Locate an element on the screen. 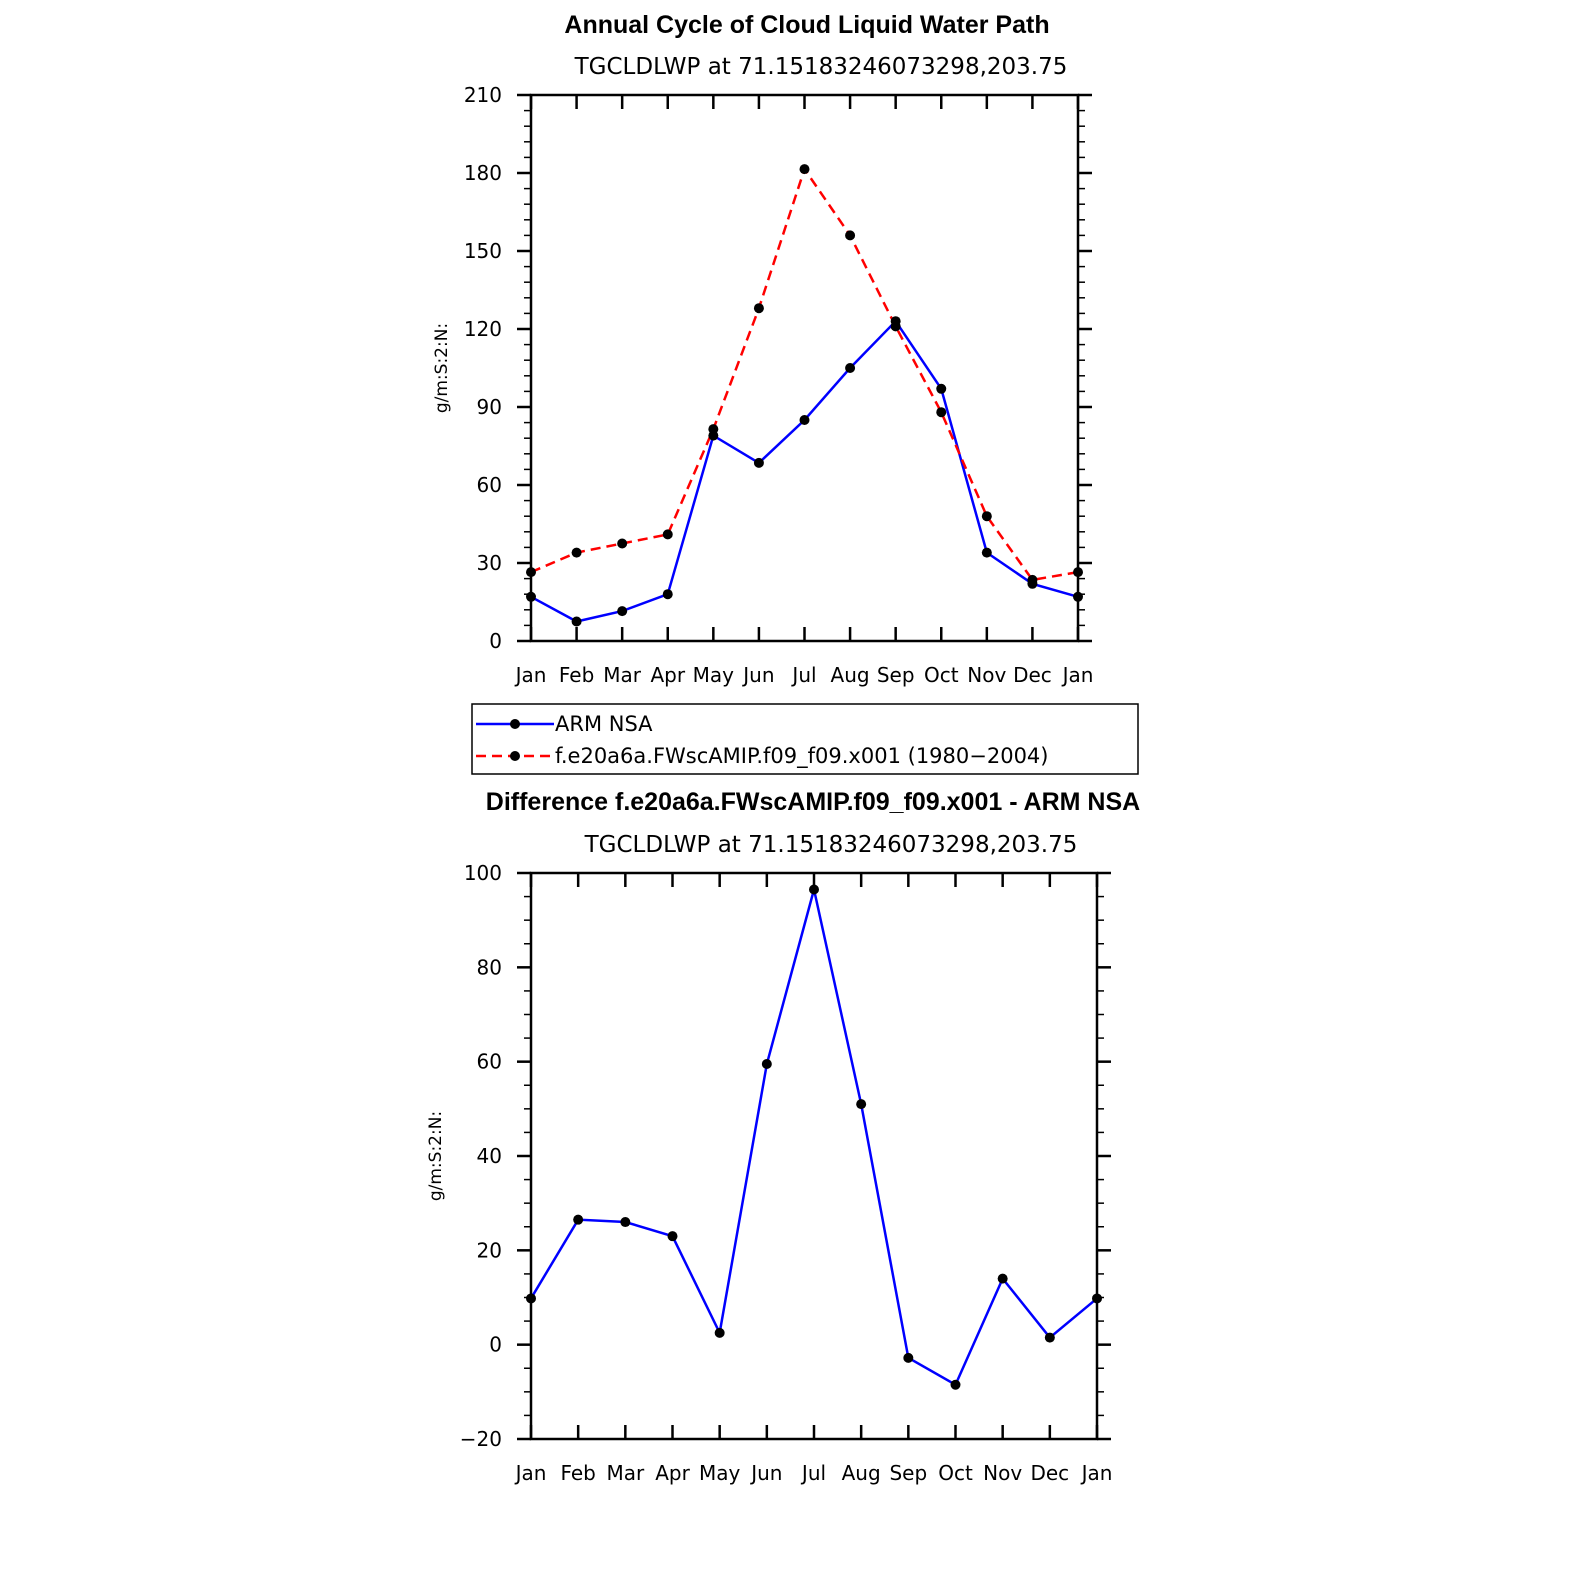  y-tick-label: 40 is located at coordinates (489, 1156).